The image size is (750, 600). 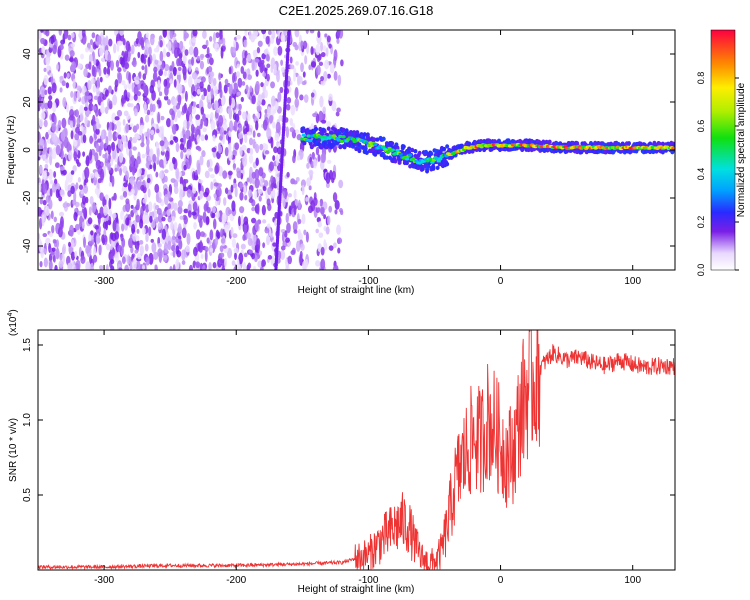 What do you see at coordinates (27, 345) in the screenshot?
I see `y-tick-label: 1.5` at bounding box center [27, 345].